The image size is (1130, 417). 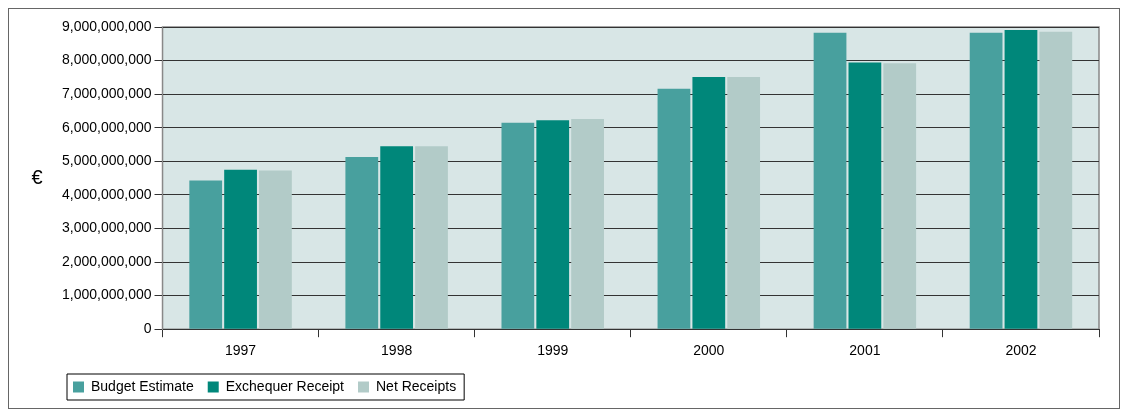 What do you see at coordinates (107, 126) in the screenshot?
I see `y-tick-label: 6,000,000,000` at bounding box center [107, 126].